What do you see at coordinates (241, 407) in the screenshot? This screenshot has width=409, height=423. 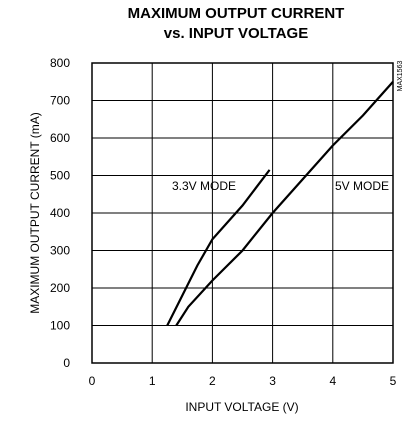 I see `x-axis-label: INPUT VOLTAGE (V)` at bounding box center [241, 407].